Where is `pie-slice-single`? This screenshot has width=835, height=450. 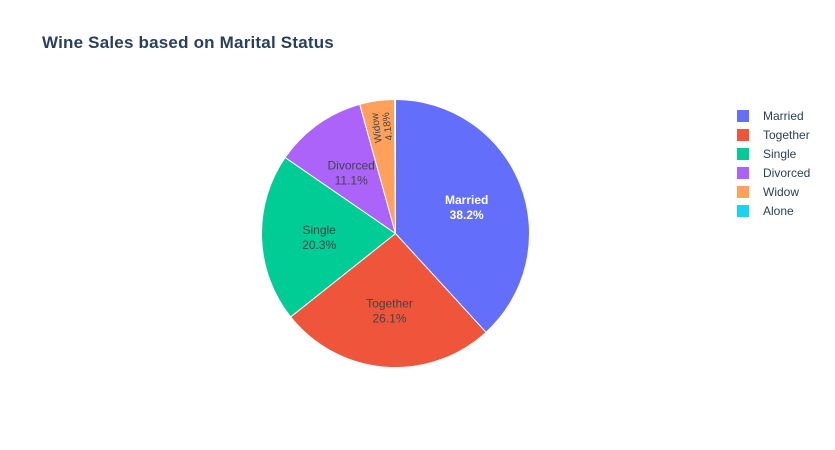 pie-slice-single is located at coordinates (329, 237).